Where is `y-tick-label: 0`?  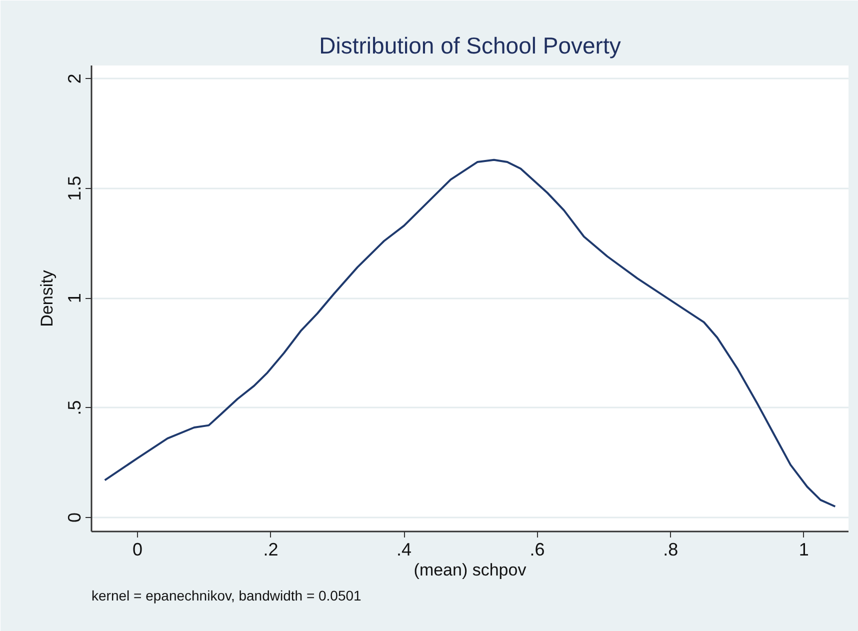 y-tick-label: 0 is located at coordinates (74, 517).